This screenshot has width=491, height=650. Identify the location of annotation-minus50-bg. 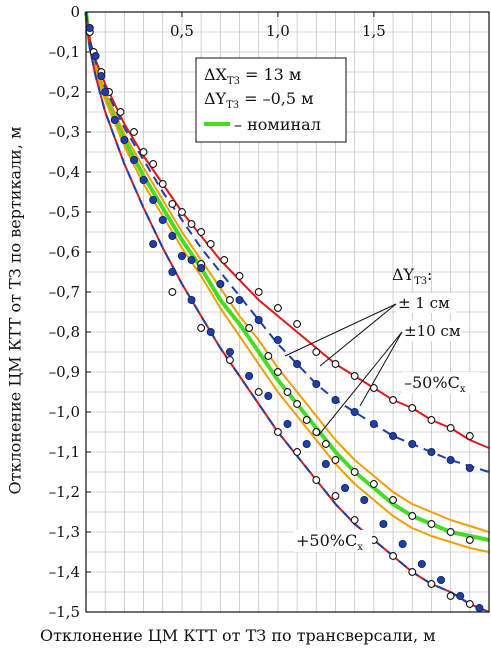
(441, 383).